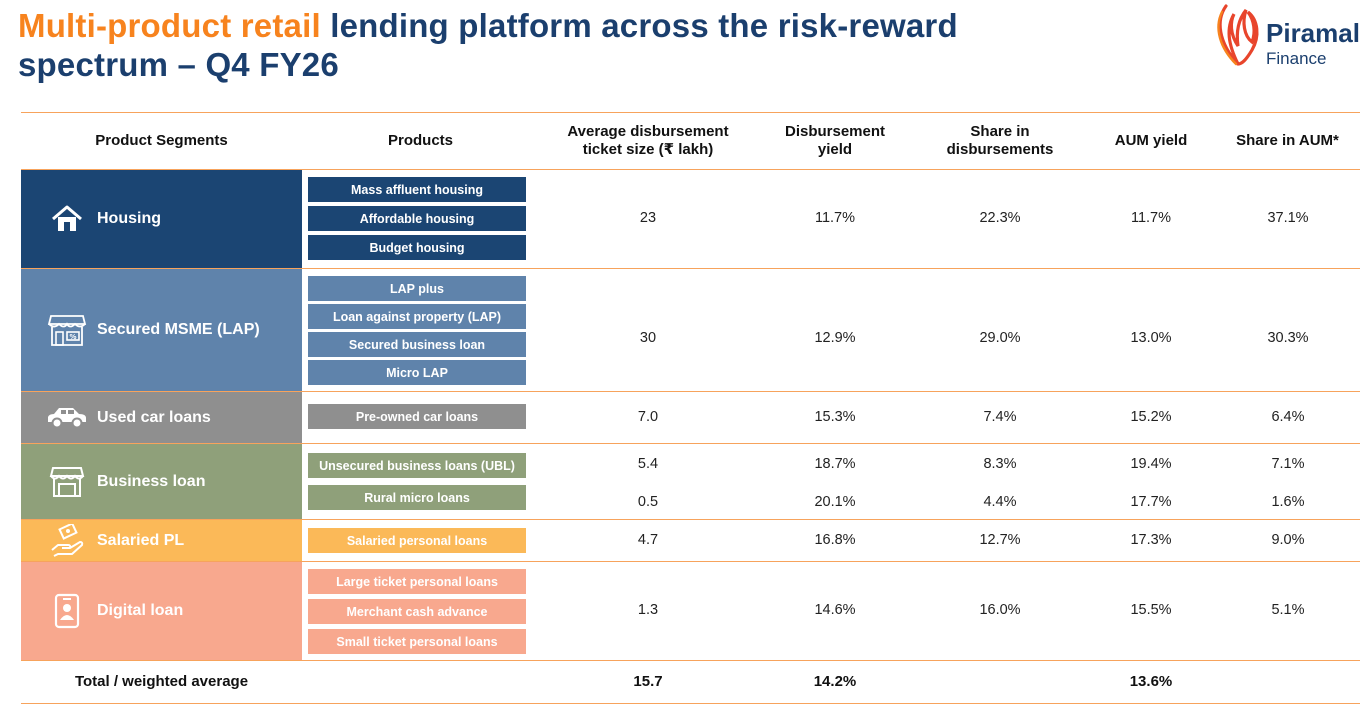 The height and width of the screenshot is (710, 1368). Describe the element at coordinates (1288, 218) in the screenshot. I see `value-share-aum: 37.1%` at that location.